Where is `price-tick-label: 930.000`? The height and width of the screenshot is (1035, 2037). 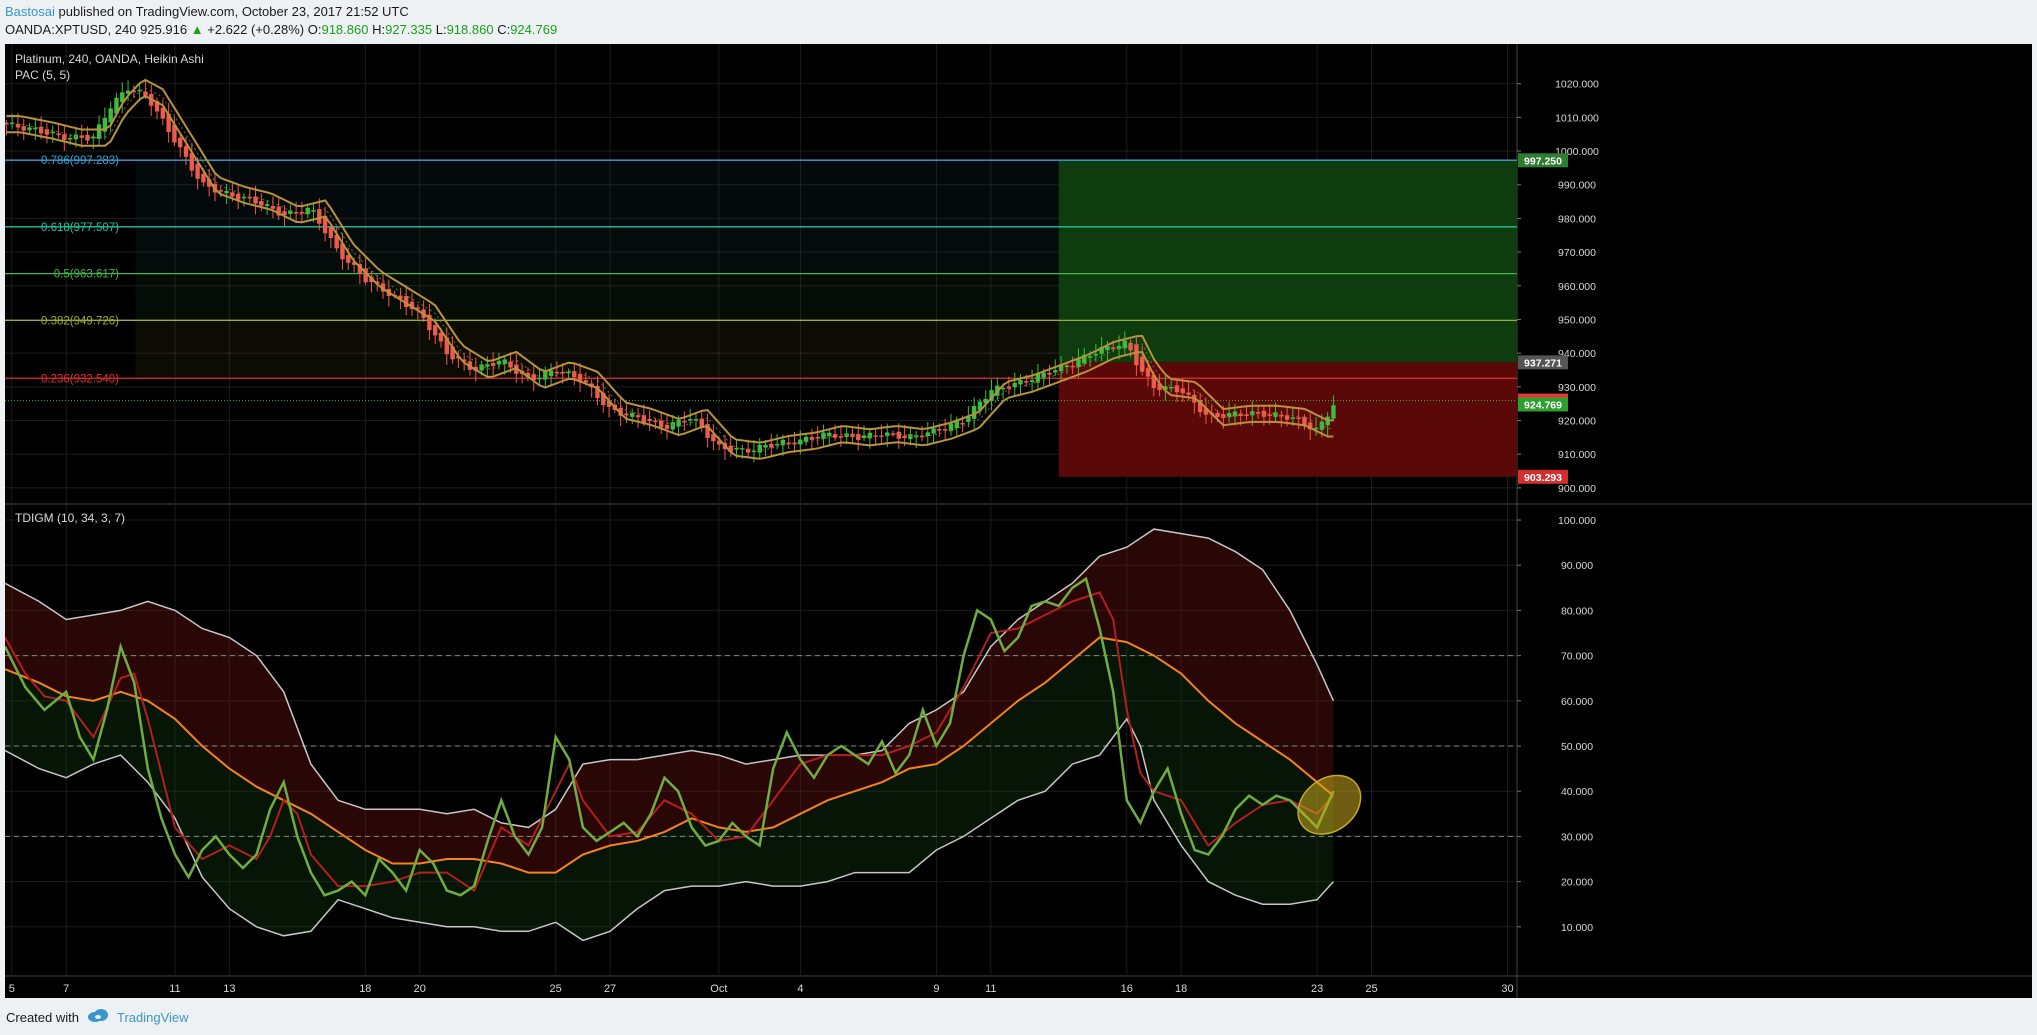 price-tick-label: 930.000 is located at coordinates (1577, 388).